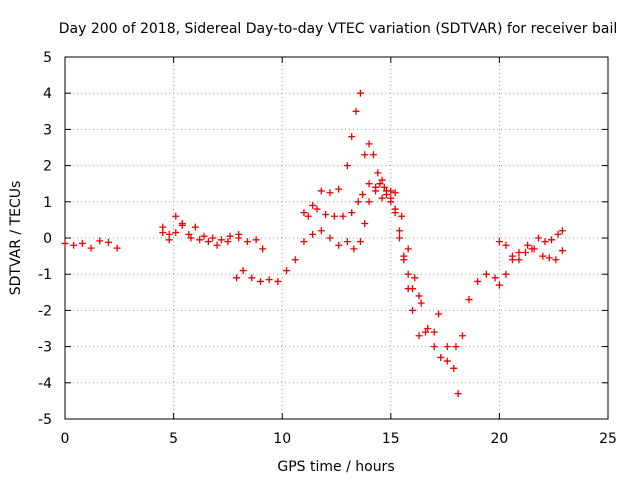 The image size is (640, 480). What do you see at coordinates (335, 467) in the screenshot?
I see `x-axis-label: GPS time / hours` at bounding box center [335, 467].